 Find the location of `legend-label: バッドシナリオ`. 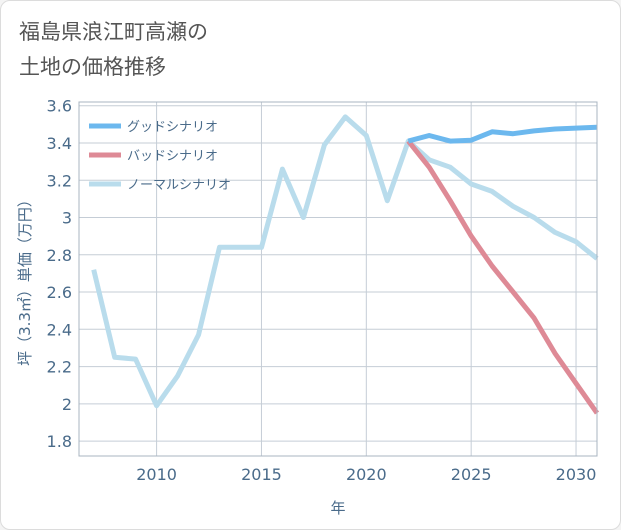

legend-label: バッドシナリオ is located at coordinates (172, 156).